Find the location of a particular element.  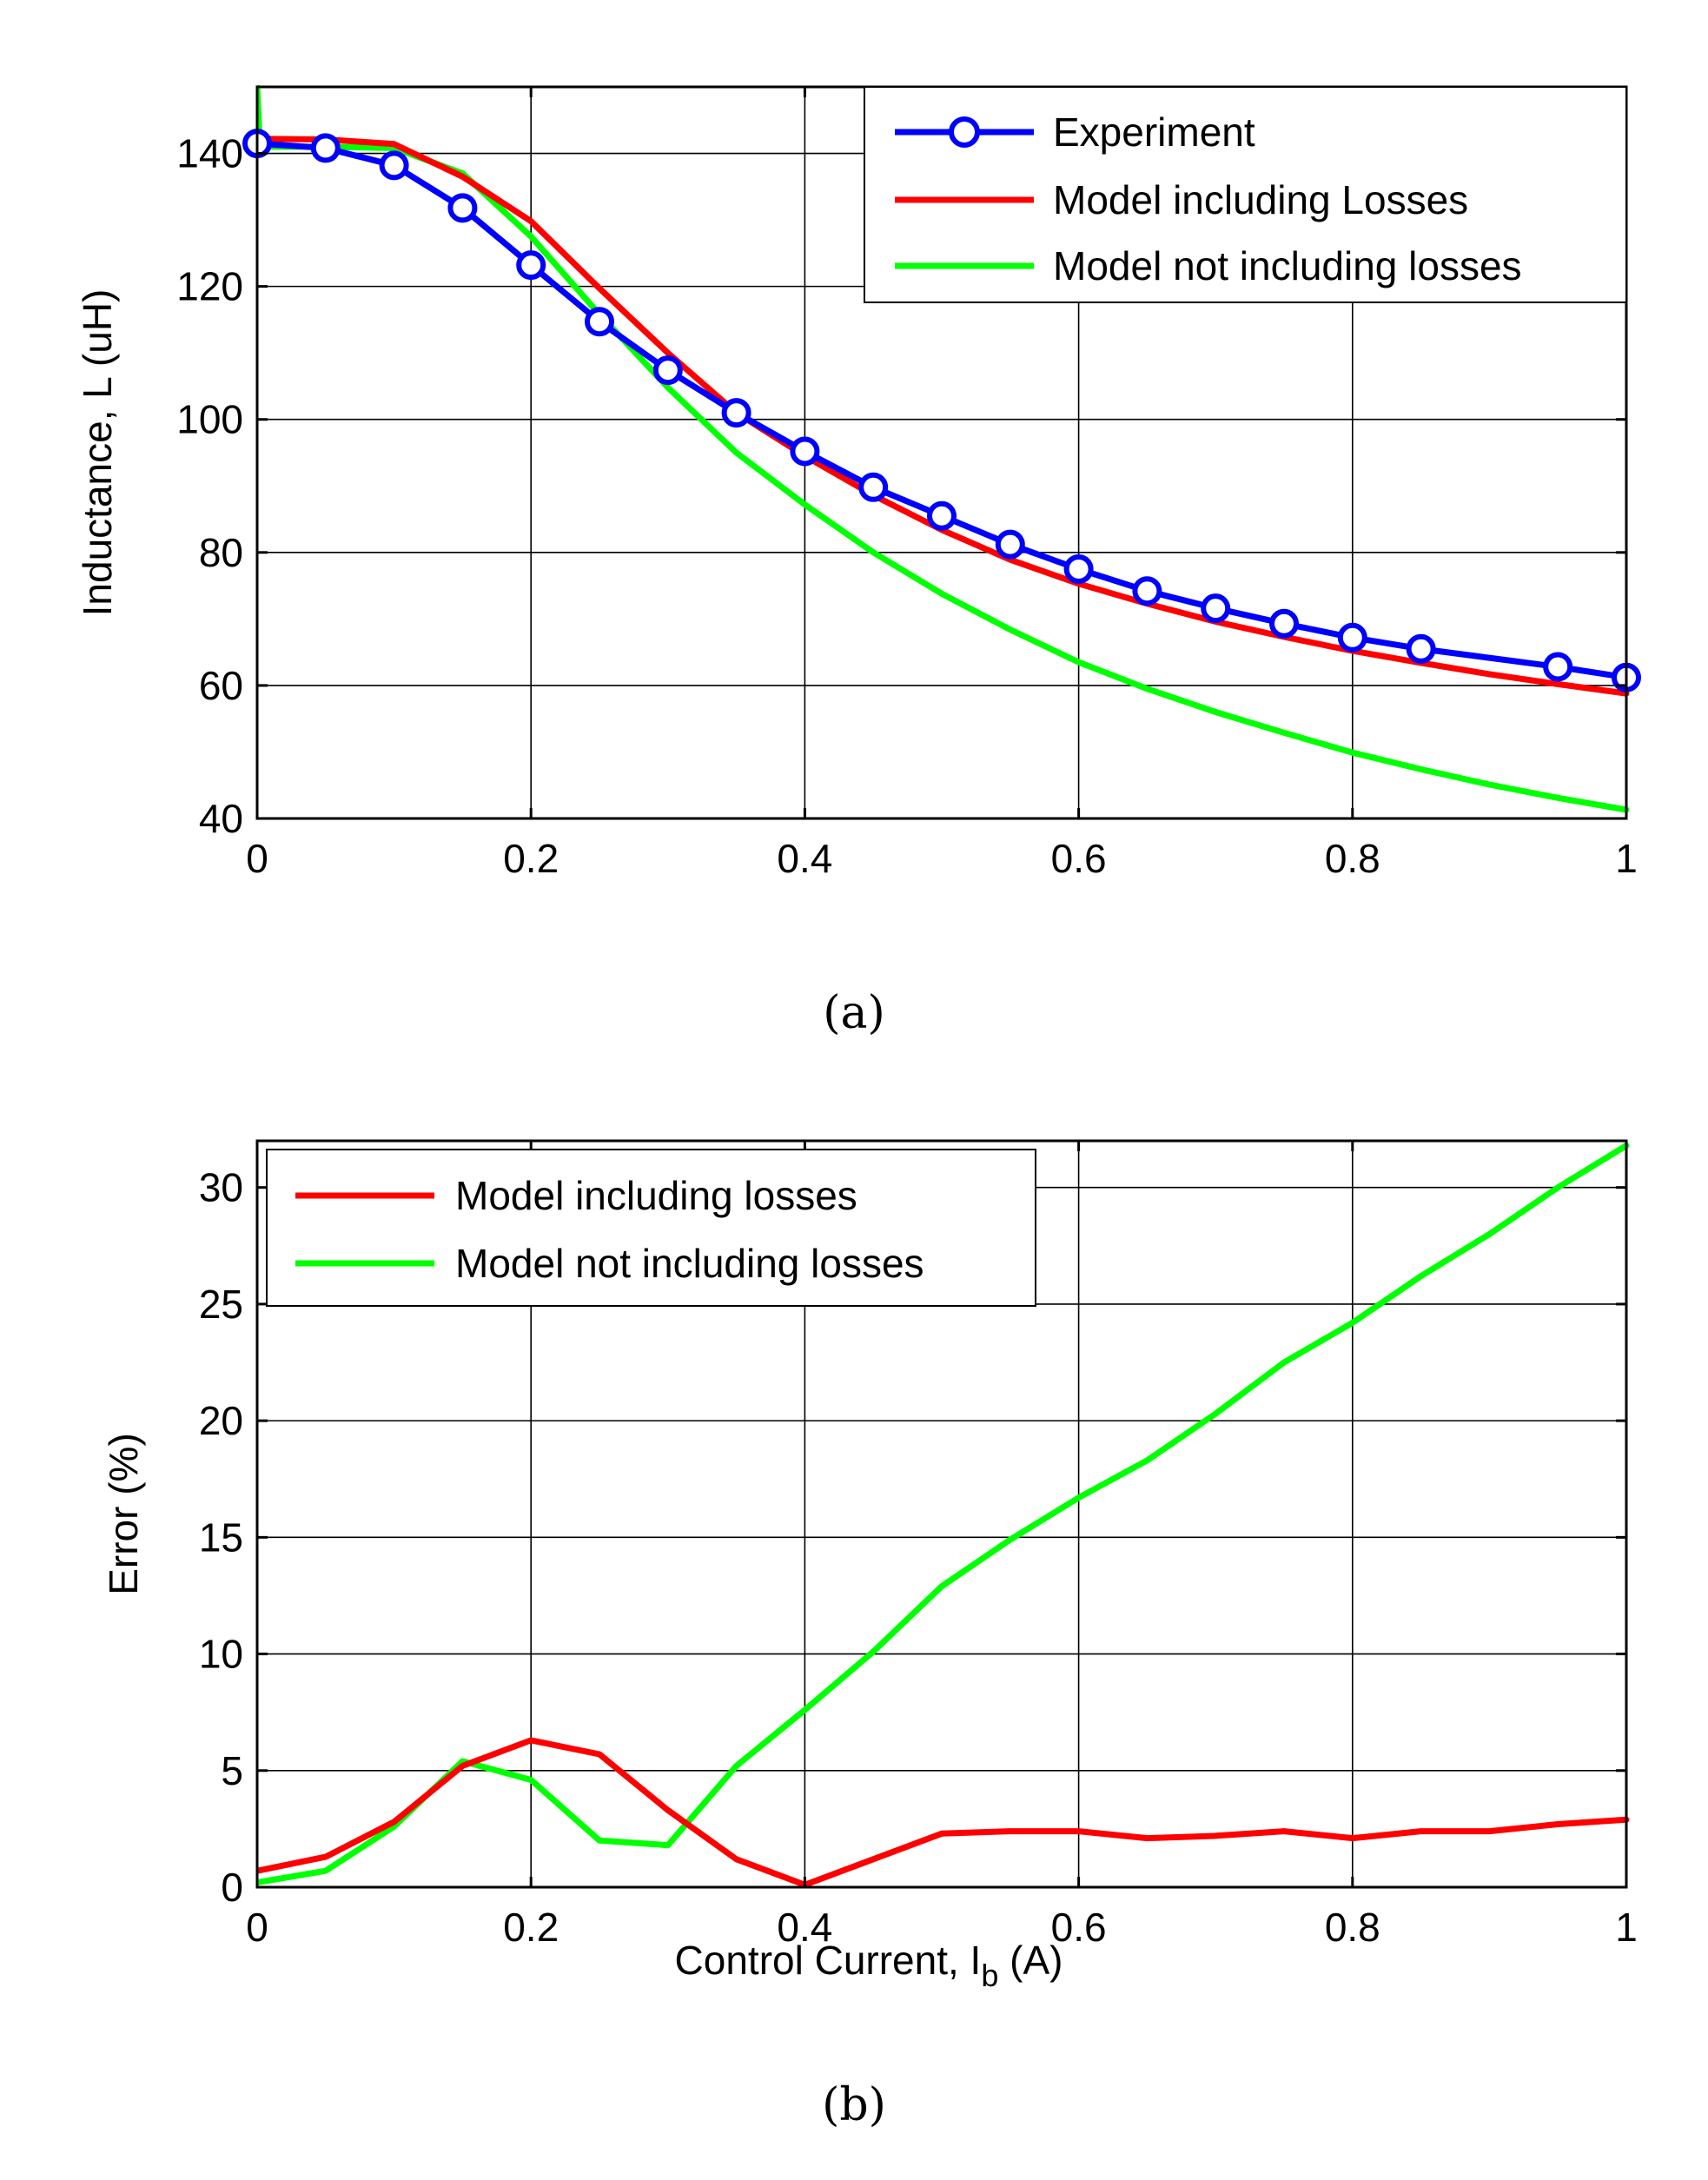

y-tick-label: 60 is located at coordinates (221, 686).